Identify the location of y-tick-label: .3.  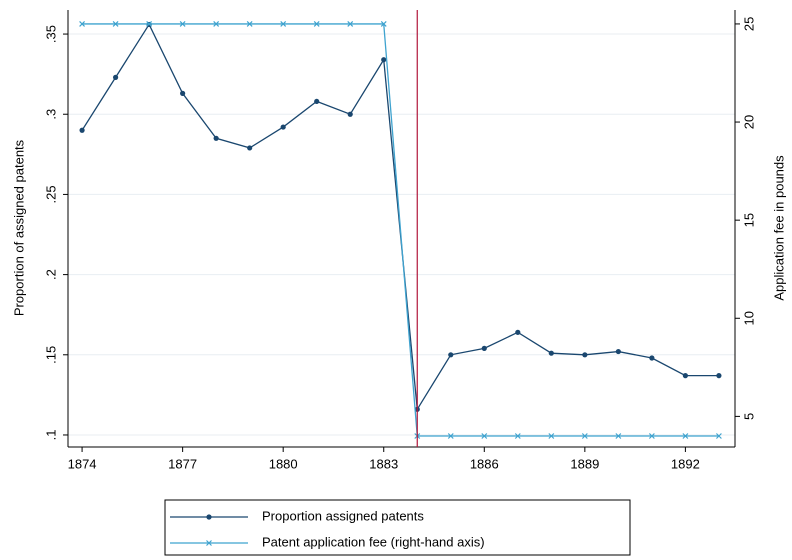
(50, 114).